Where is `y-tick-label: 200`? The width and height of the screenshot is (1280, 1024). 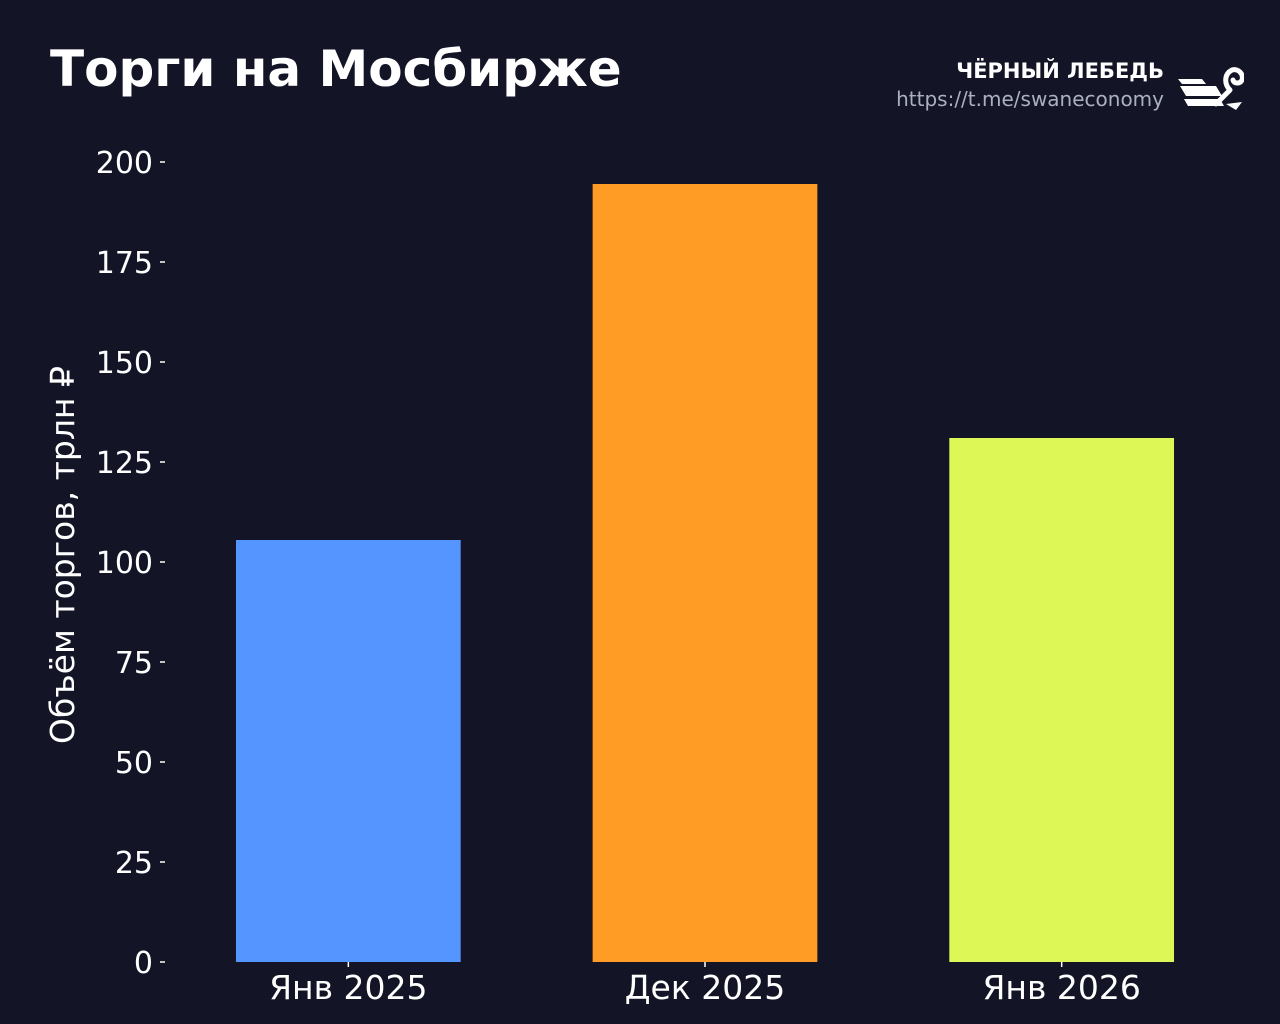
y-tick-label: 200 is located at coordinates (124, 163).